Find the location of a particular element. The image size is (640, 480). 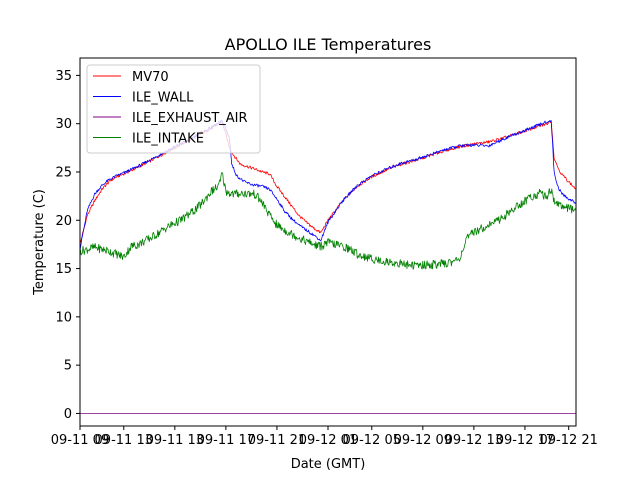

x-tick-label: 09-12 17 is located at coordinates (525, 440).